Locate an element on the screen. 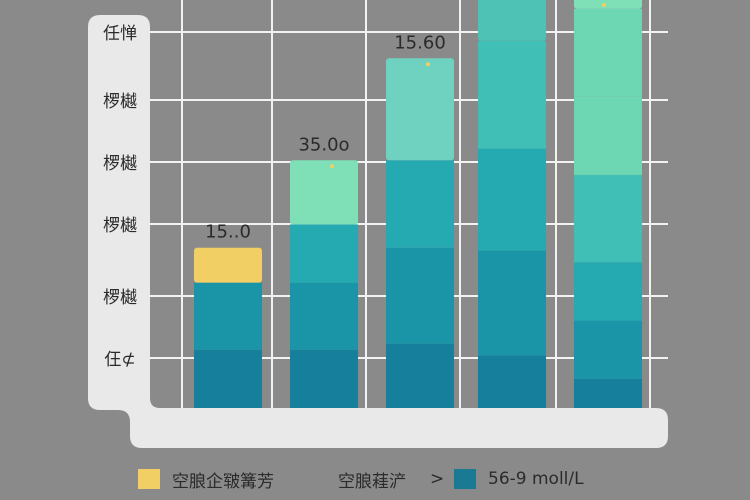  legend-swatch-teal is located at coordinates (465, 479).